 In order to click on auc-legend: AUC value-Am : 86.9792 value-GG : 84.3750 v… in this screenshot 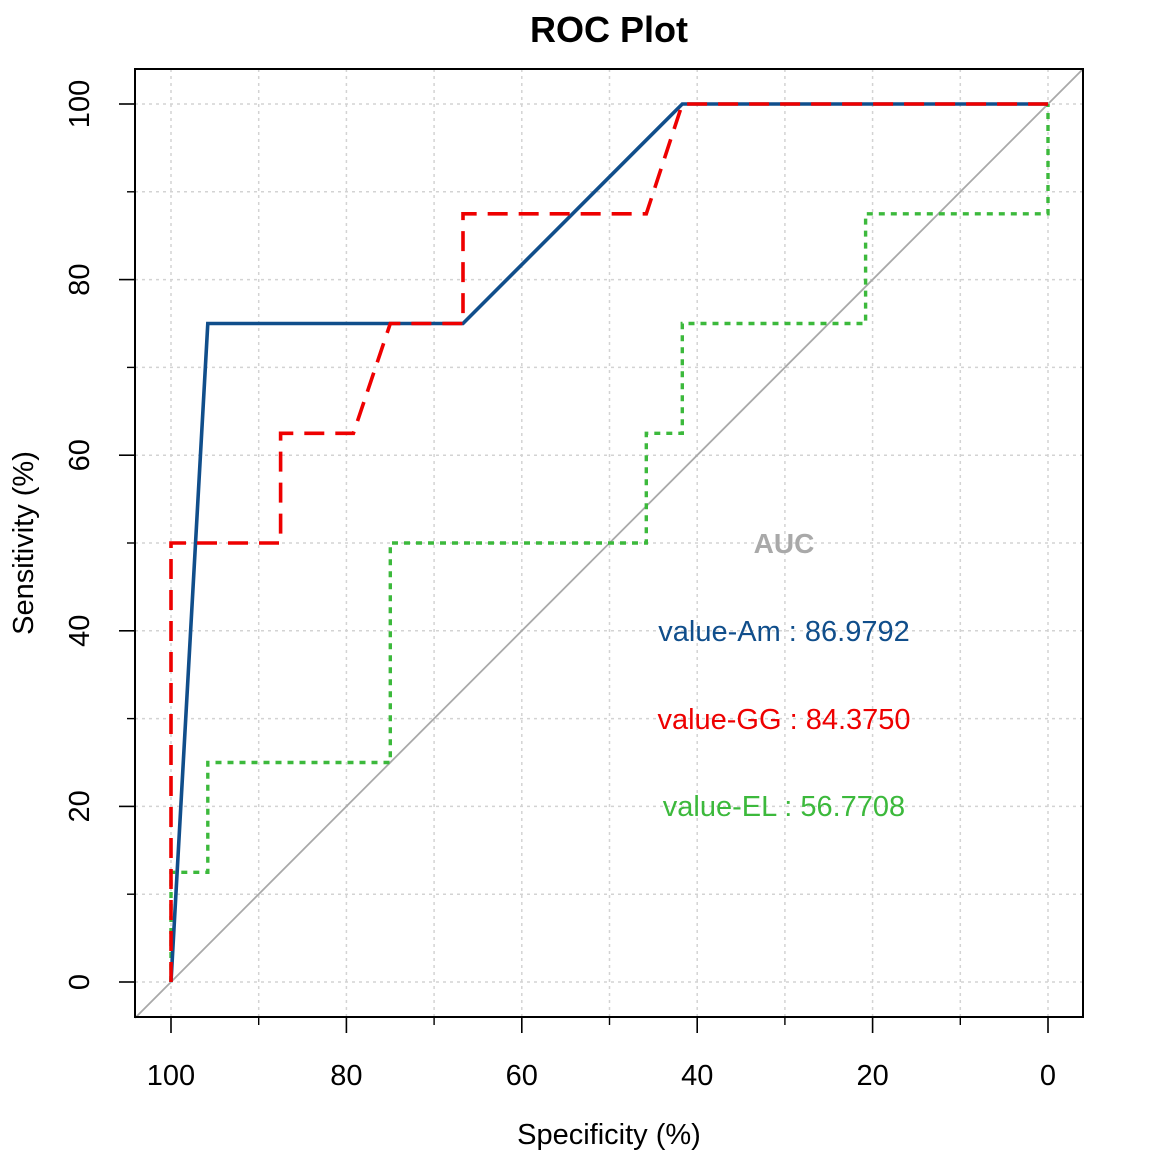, I will do `click(783, 675)`.